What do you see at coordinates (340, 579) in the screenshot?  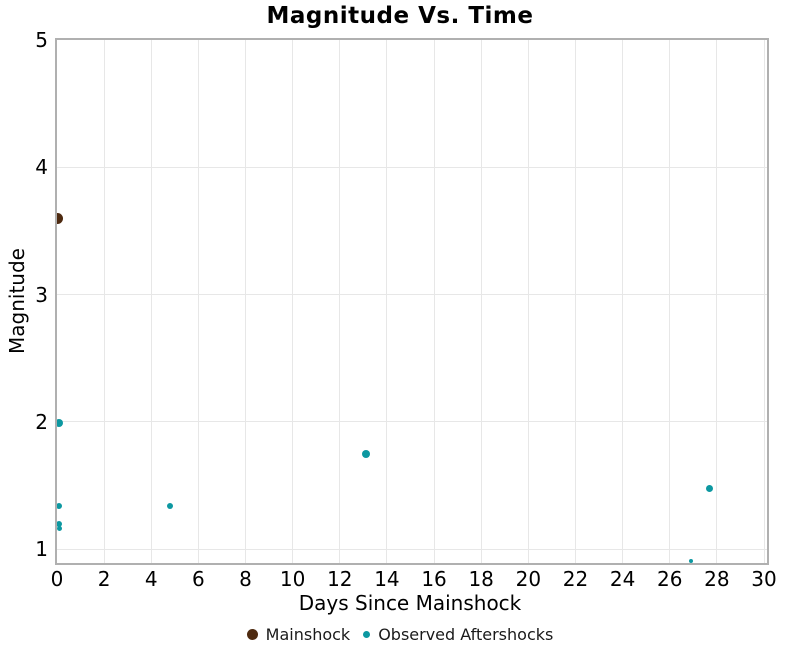 I see `x-tick-label: 12` at bounding box center [340, 579].